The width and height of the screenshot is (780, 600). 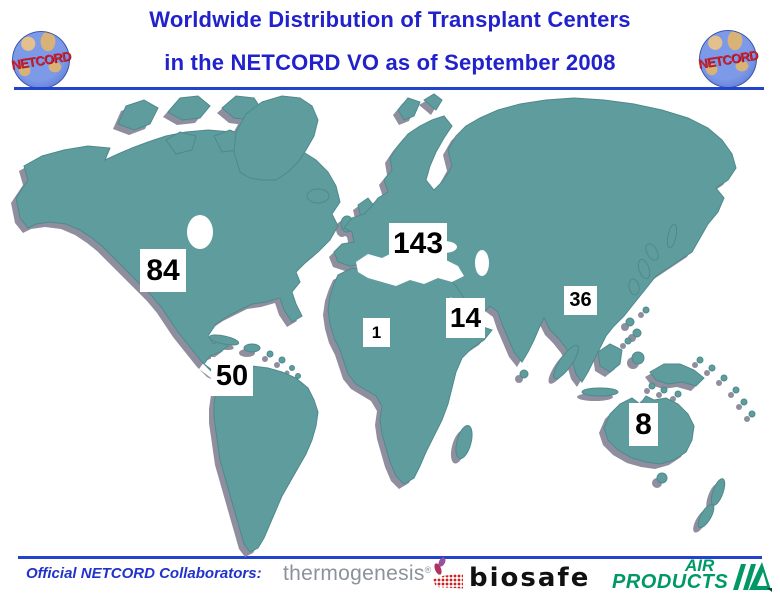 What do you see at coordinates (390, 557) in the screenshot?
I see `footer-divider-line` at bounding box center [390, 557].